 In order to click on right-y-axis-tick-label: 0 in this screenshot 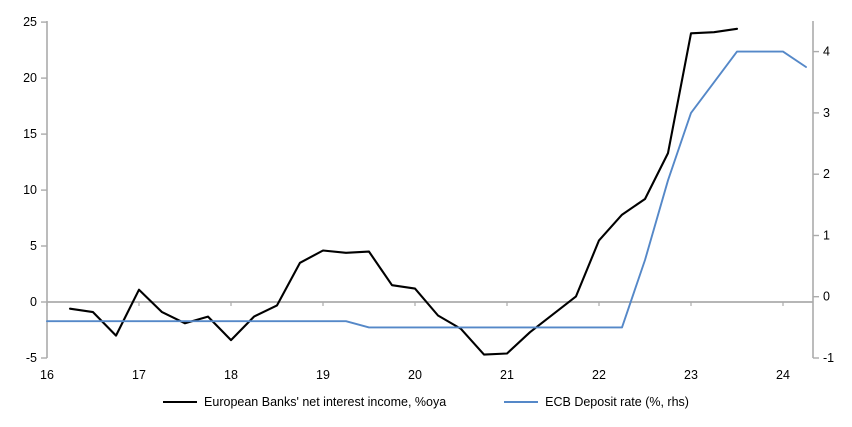, I will do `click(826, 297)`.